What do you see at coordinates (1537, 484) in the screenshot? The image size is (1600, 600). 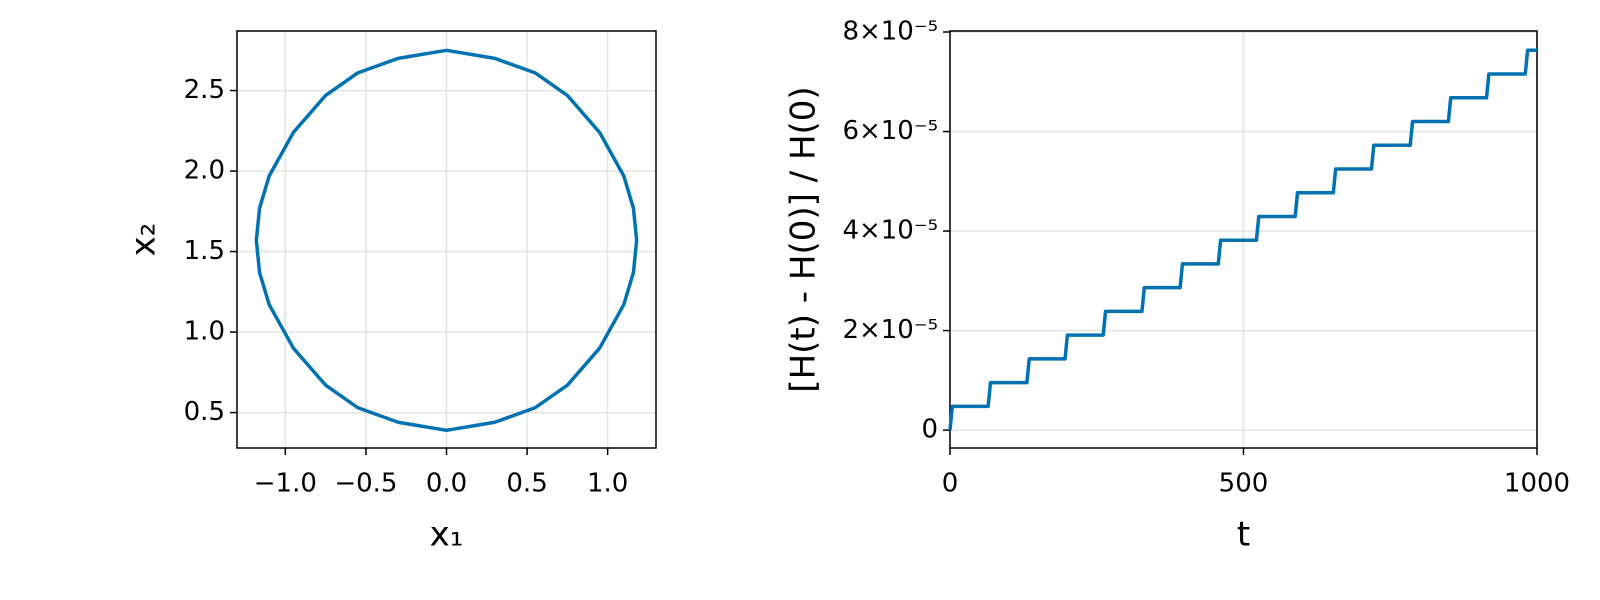 I see `x-tick-label: 1000` at bounding box center [1537, 484].